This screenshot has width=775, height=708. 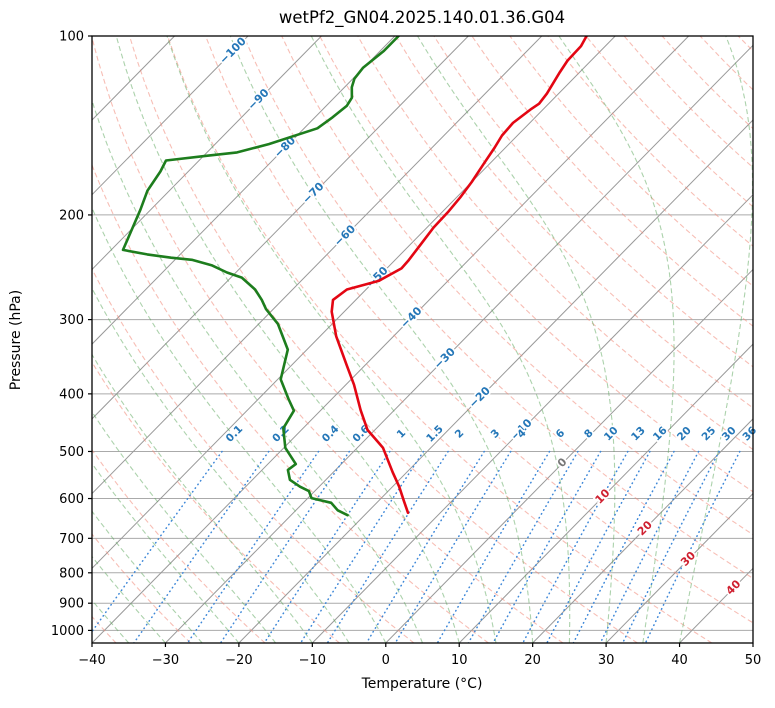 I want to click on mixing-ratio-label: 13, so click(x=638, y=433).